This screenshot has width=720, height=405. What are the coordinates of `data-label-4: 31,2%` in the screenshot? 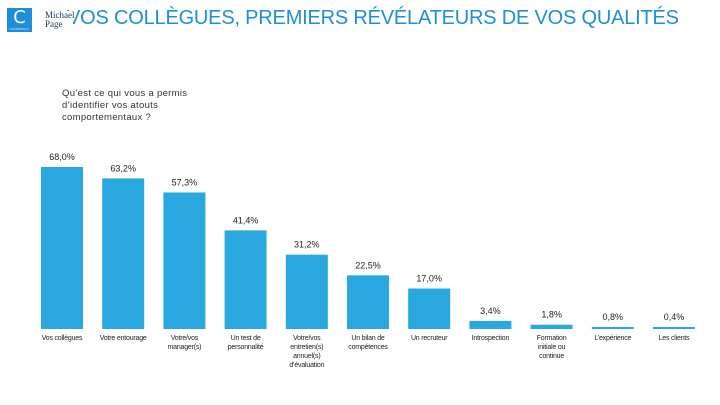 It's located at (307, 245).